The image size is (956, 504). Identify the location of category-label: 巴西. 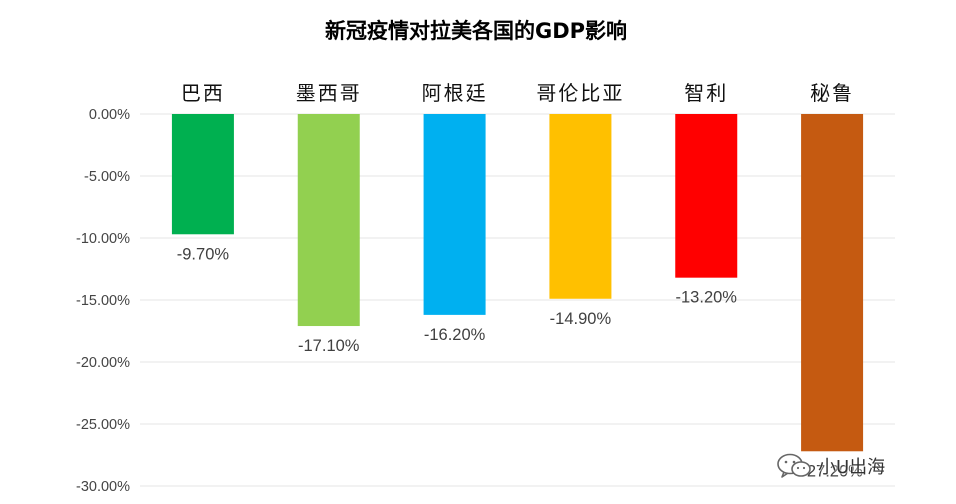
(203, 93).